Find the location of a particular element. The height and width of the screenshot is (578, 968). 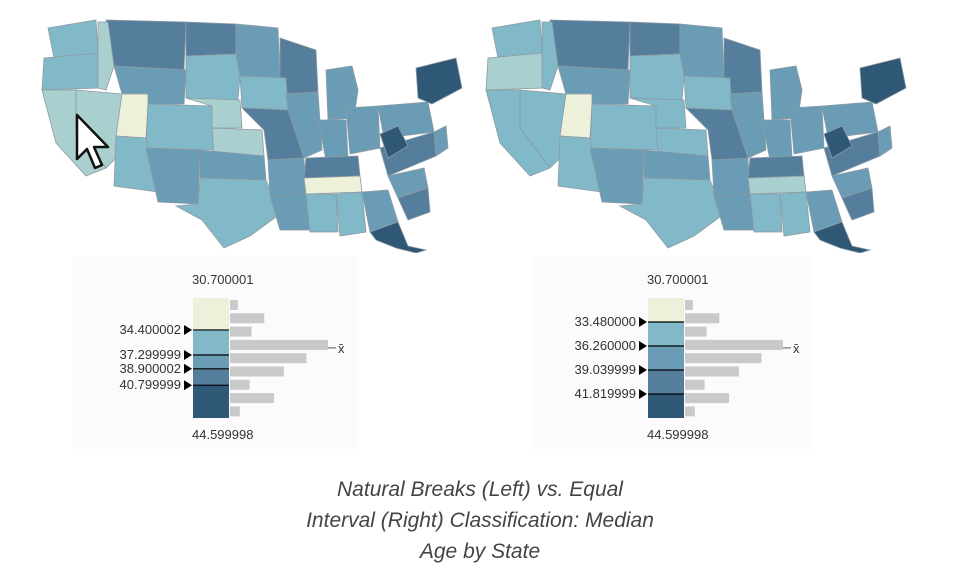

mouse-cursor-icon is located at coordinates (94, 142).